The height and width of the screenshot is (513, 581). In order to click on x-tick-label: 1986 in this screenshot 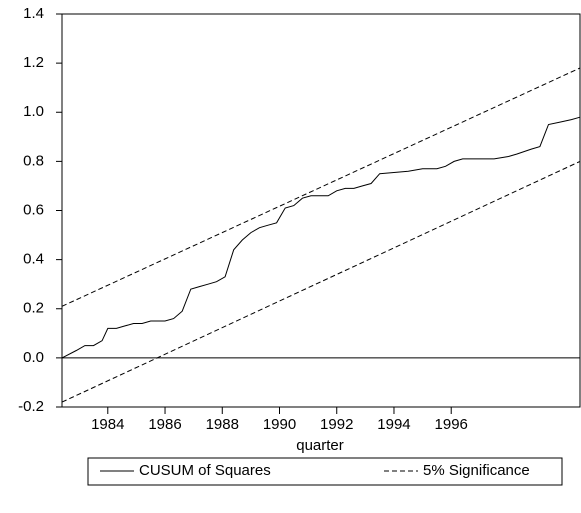, I will do `click(164, 424)`.